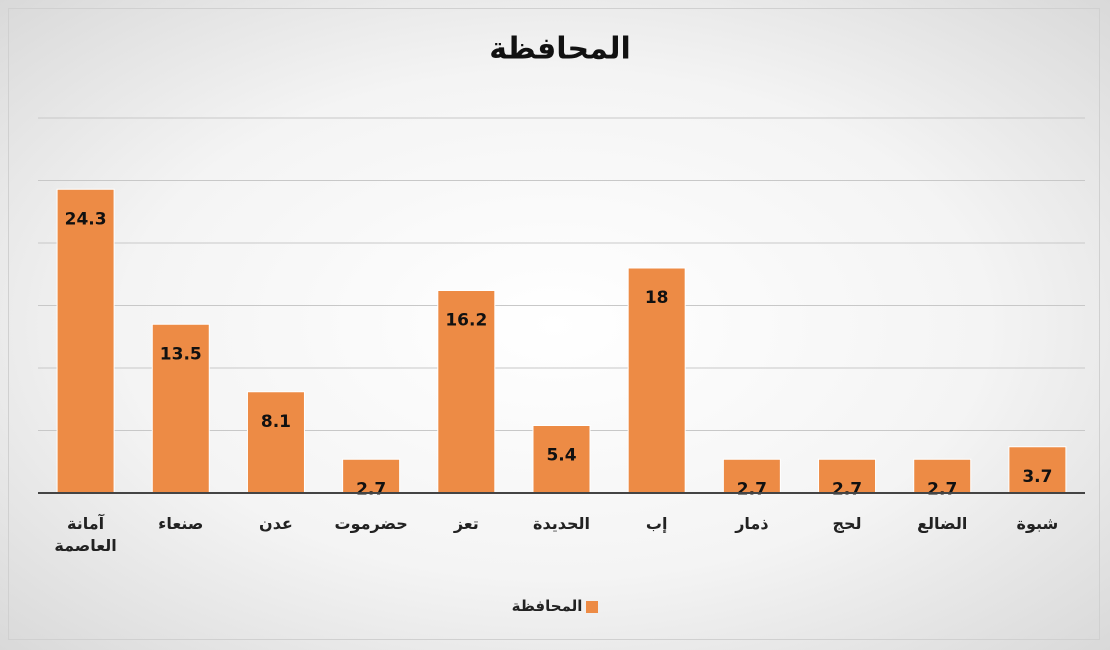 The height and width of the screenshot is (650, 1110). I want to click on chart-title: المحافظة, so click(560, 49).